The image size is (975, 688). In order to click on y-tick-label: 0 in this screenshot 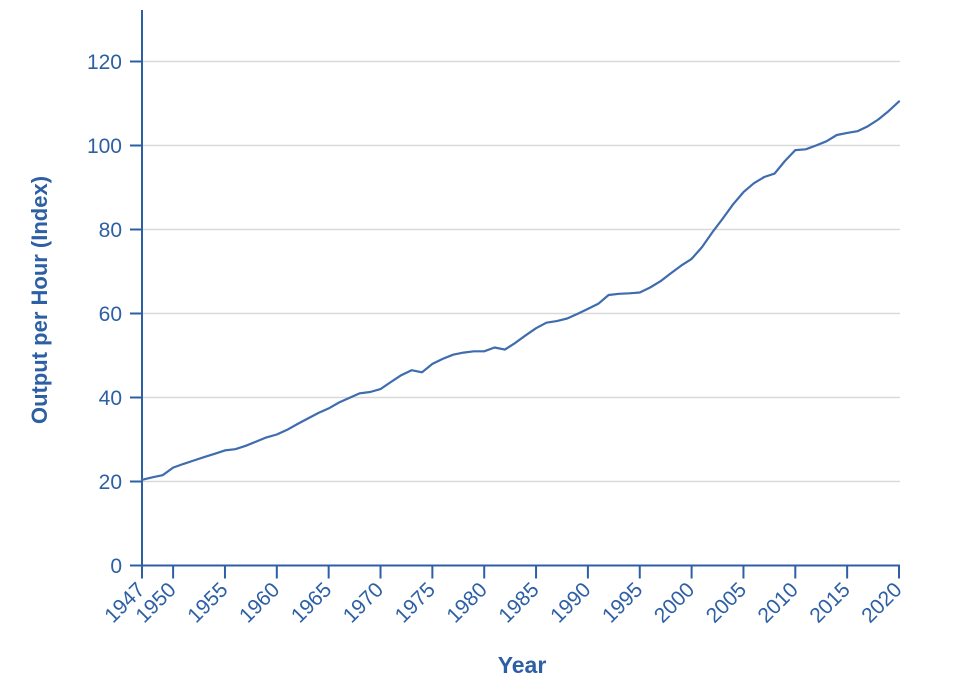, I will do `click(116, 566)`.